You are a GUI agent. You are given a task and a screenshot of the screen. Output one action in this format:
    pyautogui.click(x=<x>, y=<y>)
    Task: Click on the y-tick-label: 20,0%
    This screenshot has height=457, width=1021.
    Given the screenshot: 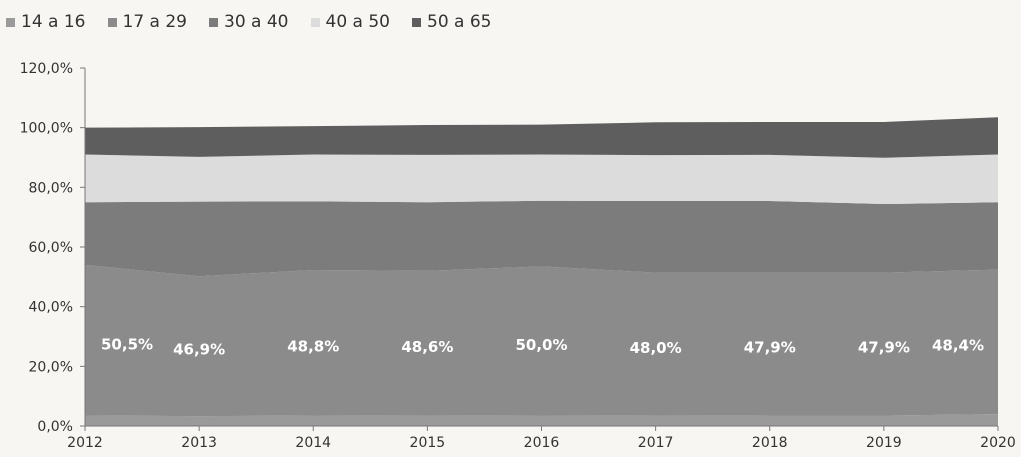 What is the action you would take?
    pyautogui.click(x=51, y=367)
    